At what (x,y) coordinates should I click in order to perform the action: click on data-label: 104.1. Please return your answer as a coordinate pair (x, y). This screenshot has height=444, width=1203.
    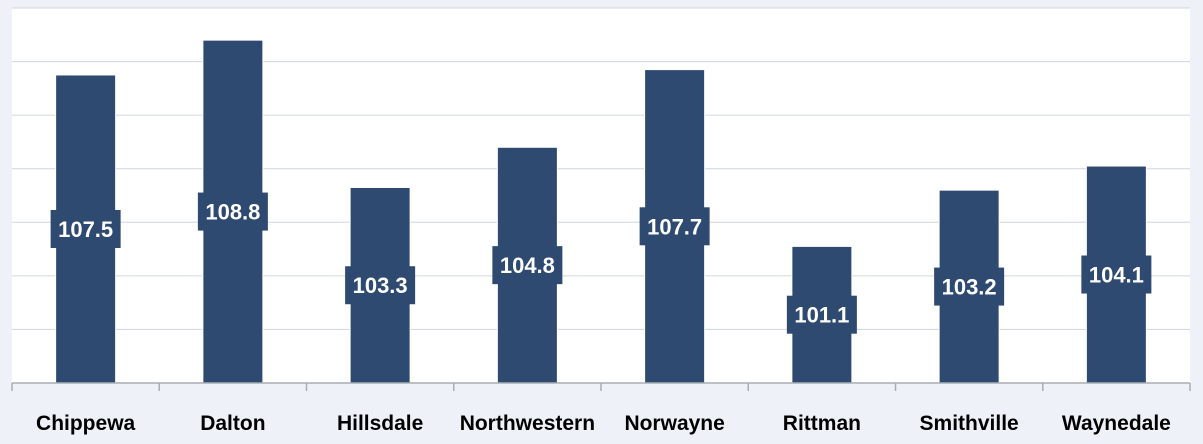
    Looking at the image, I should click on (1116, 275).